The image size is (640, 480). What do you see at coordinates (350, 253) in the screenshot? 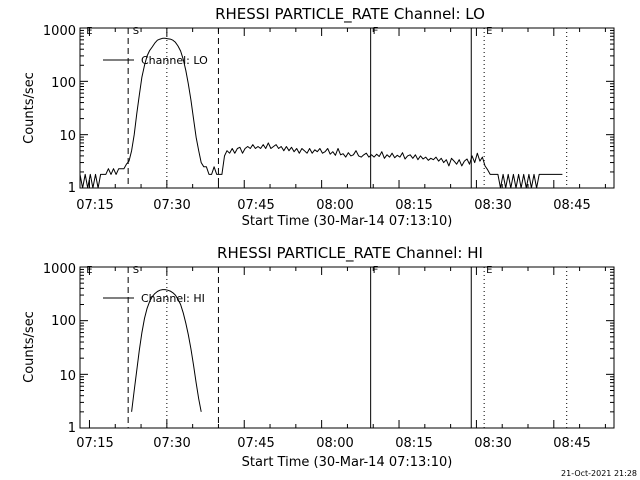
I see `panel-title: RHESSI PARTICLE_RATE Channel: HI` at bounding box center [350, 253].